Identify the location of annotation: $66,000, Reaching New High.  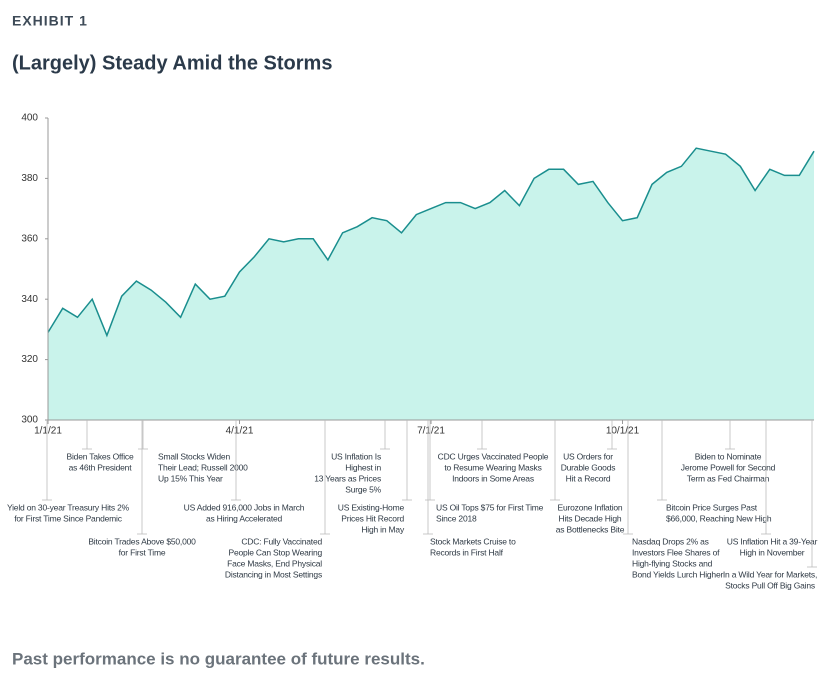
(719, 518).